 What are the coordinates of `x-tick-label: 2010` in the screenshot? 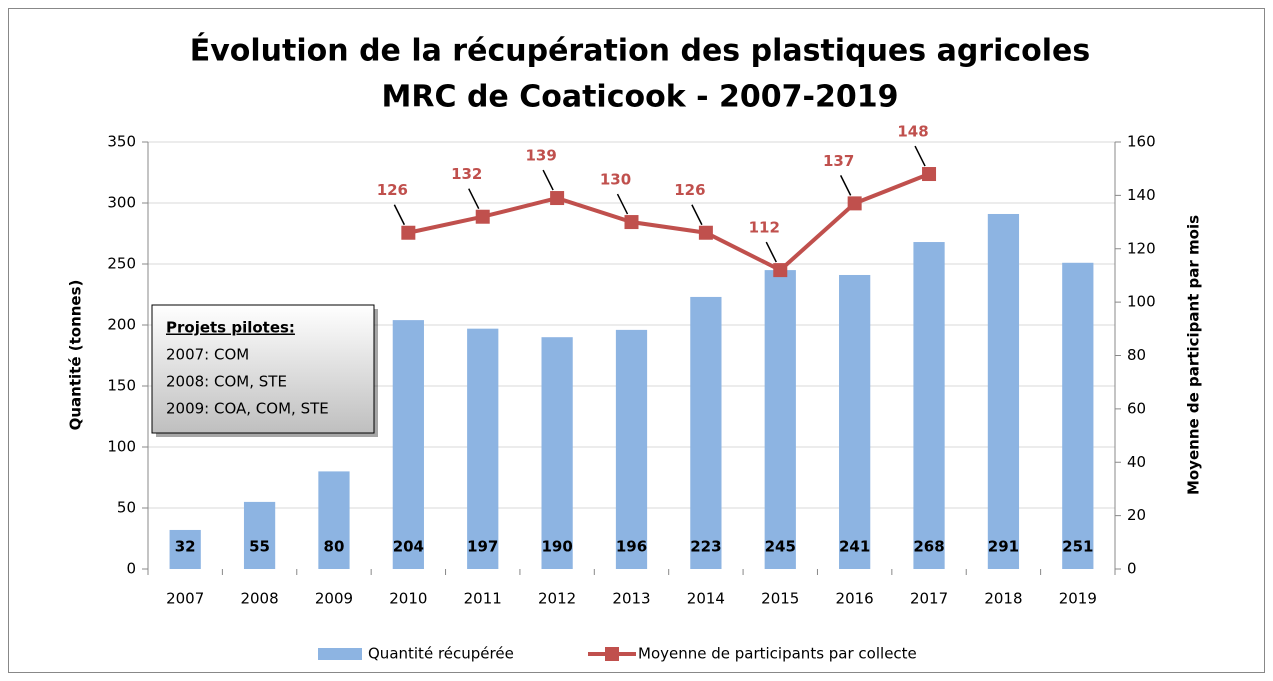 It's located at (408, 599).